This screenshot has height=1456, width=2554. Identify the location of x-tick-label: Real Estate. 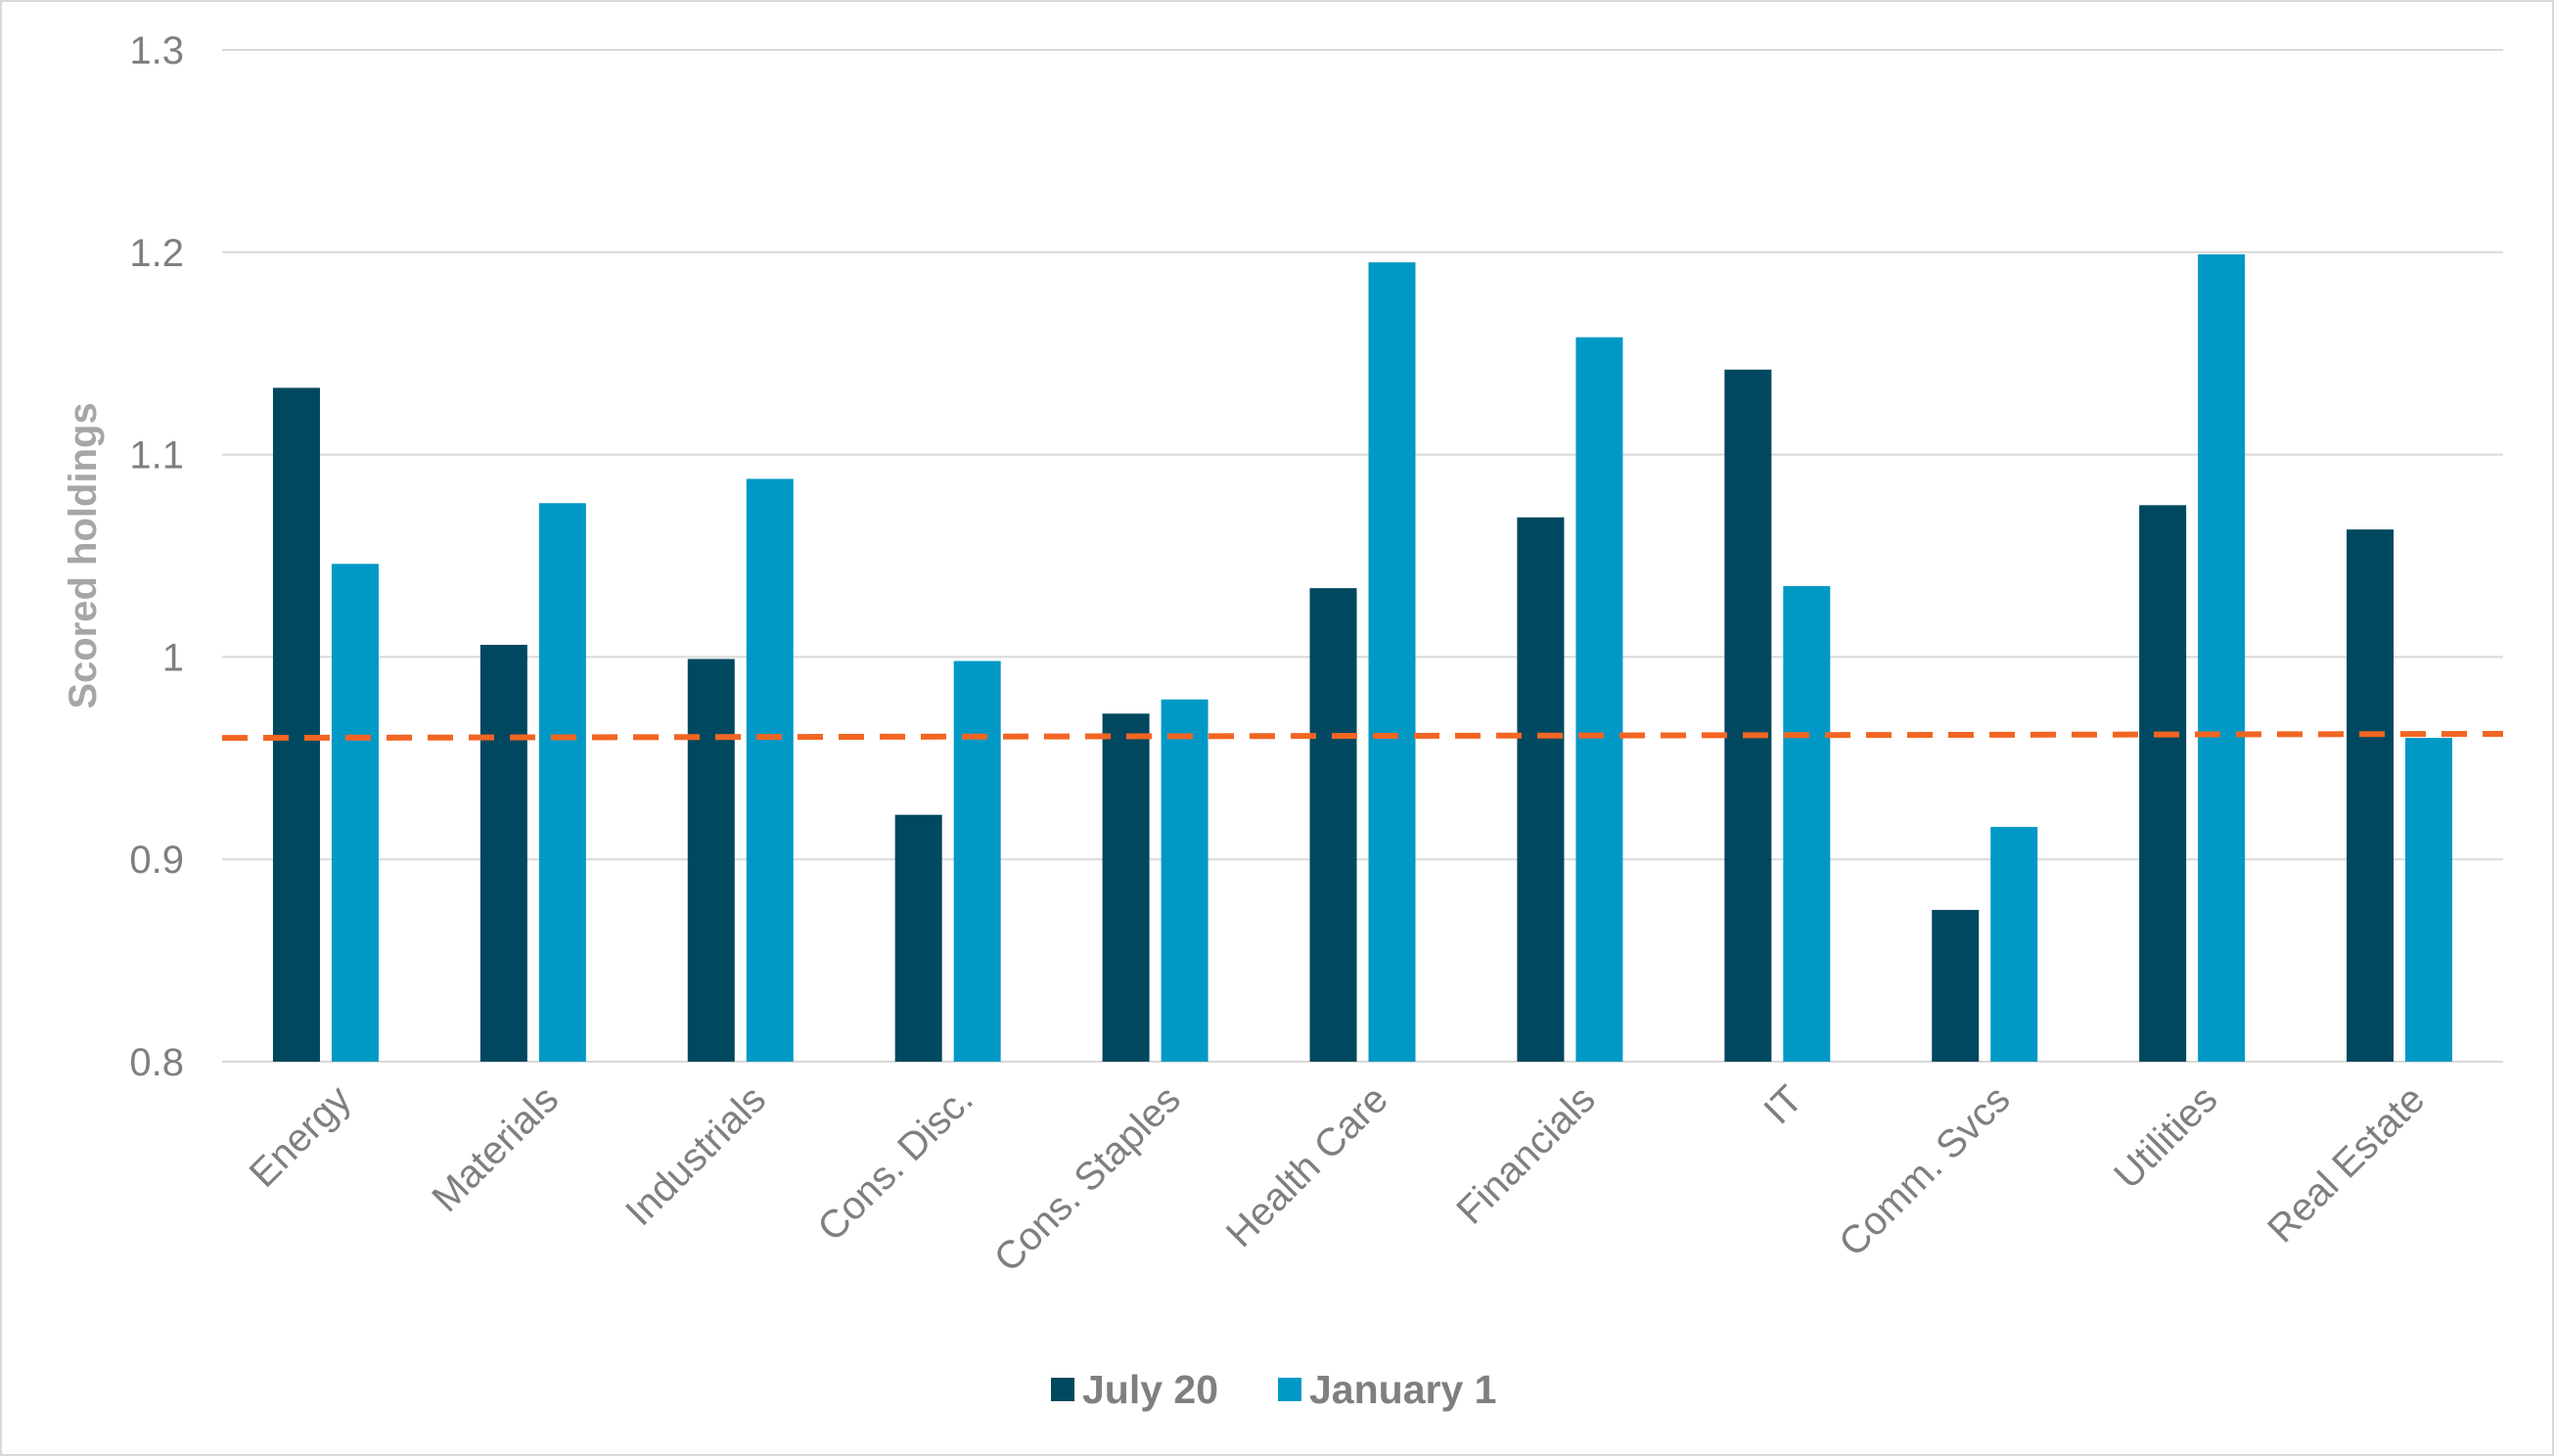
(2346, 1164).